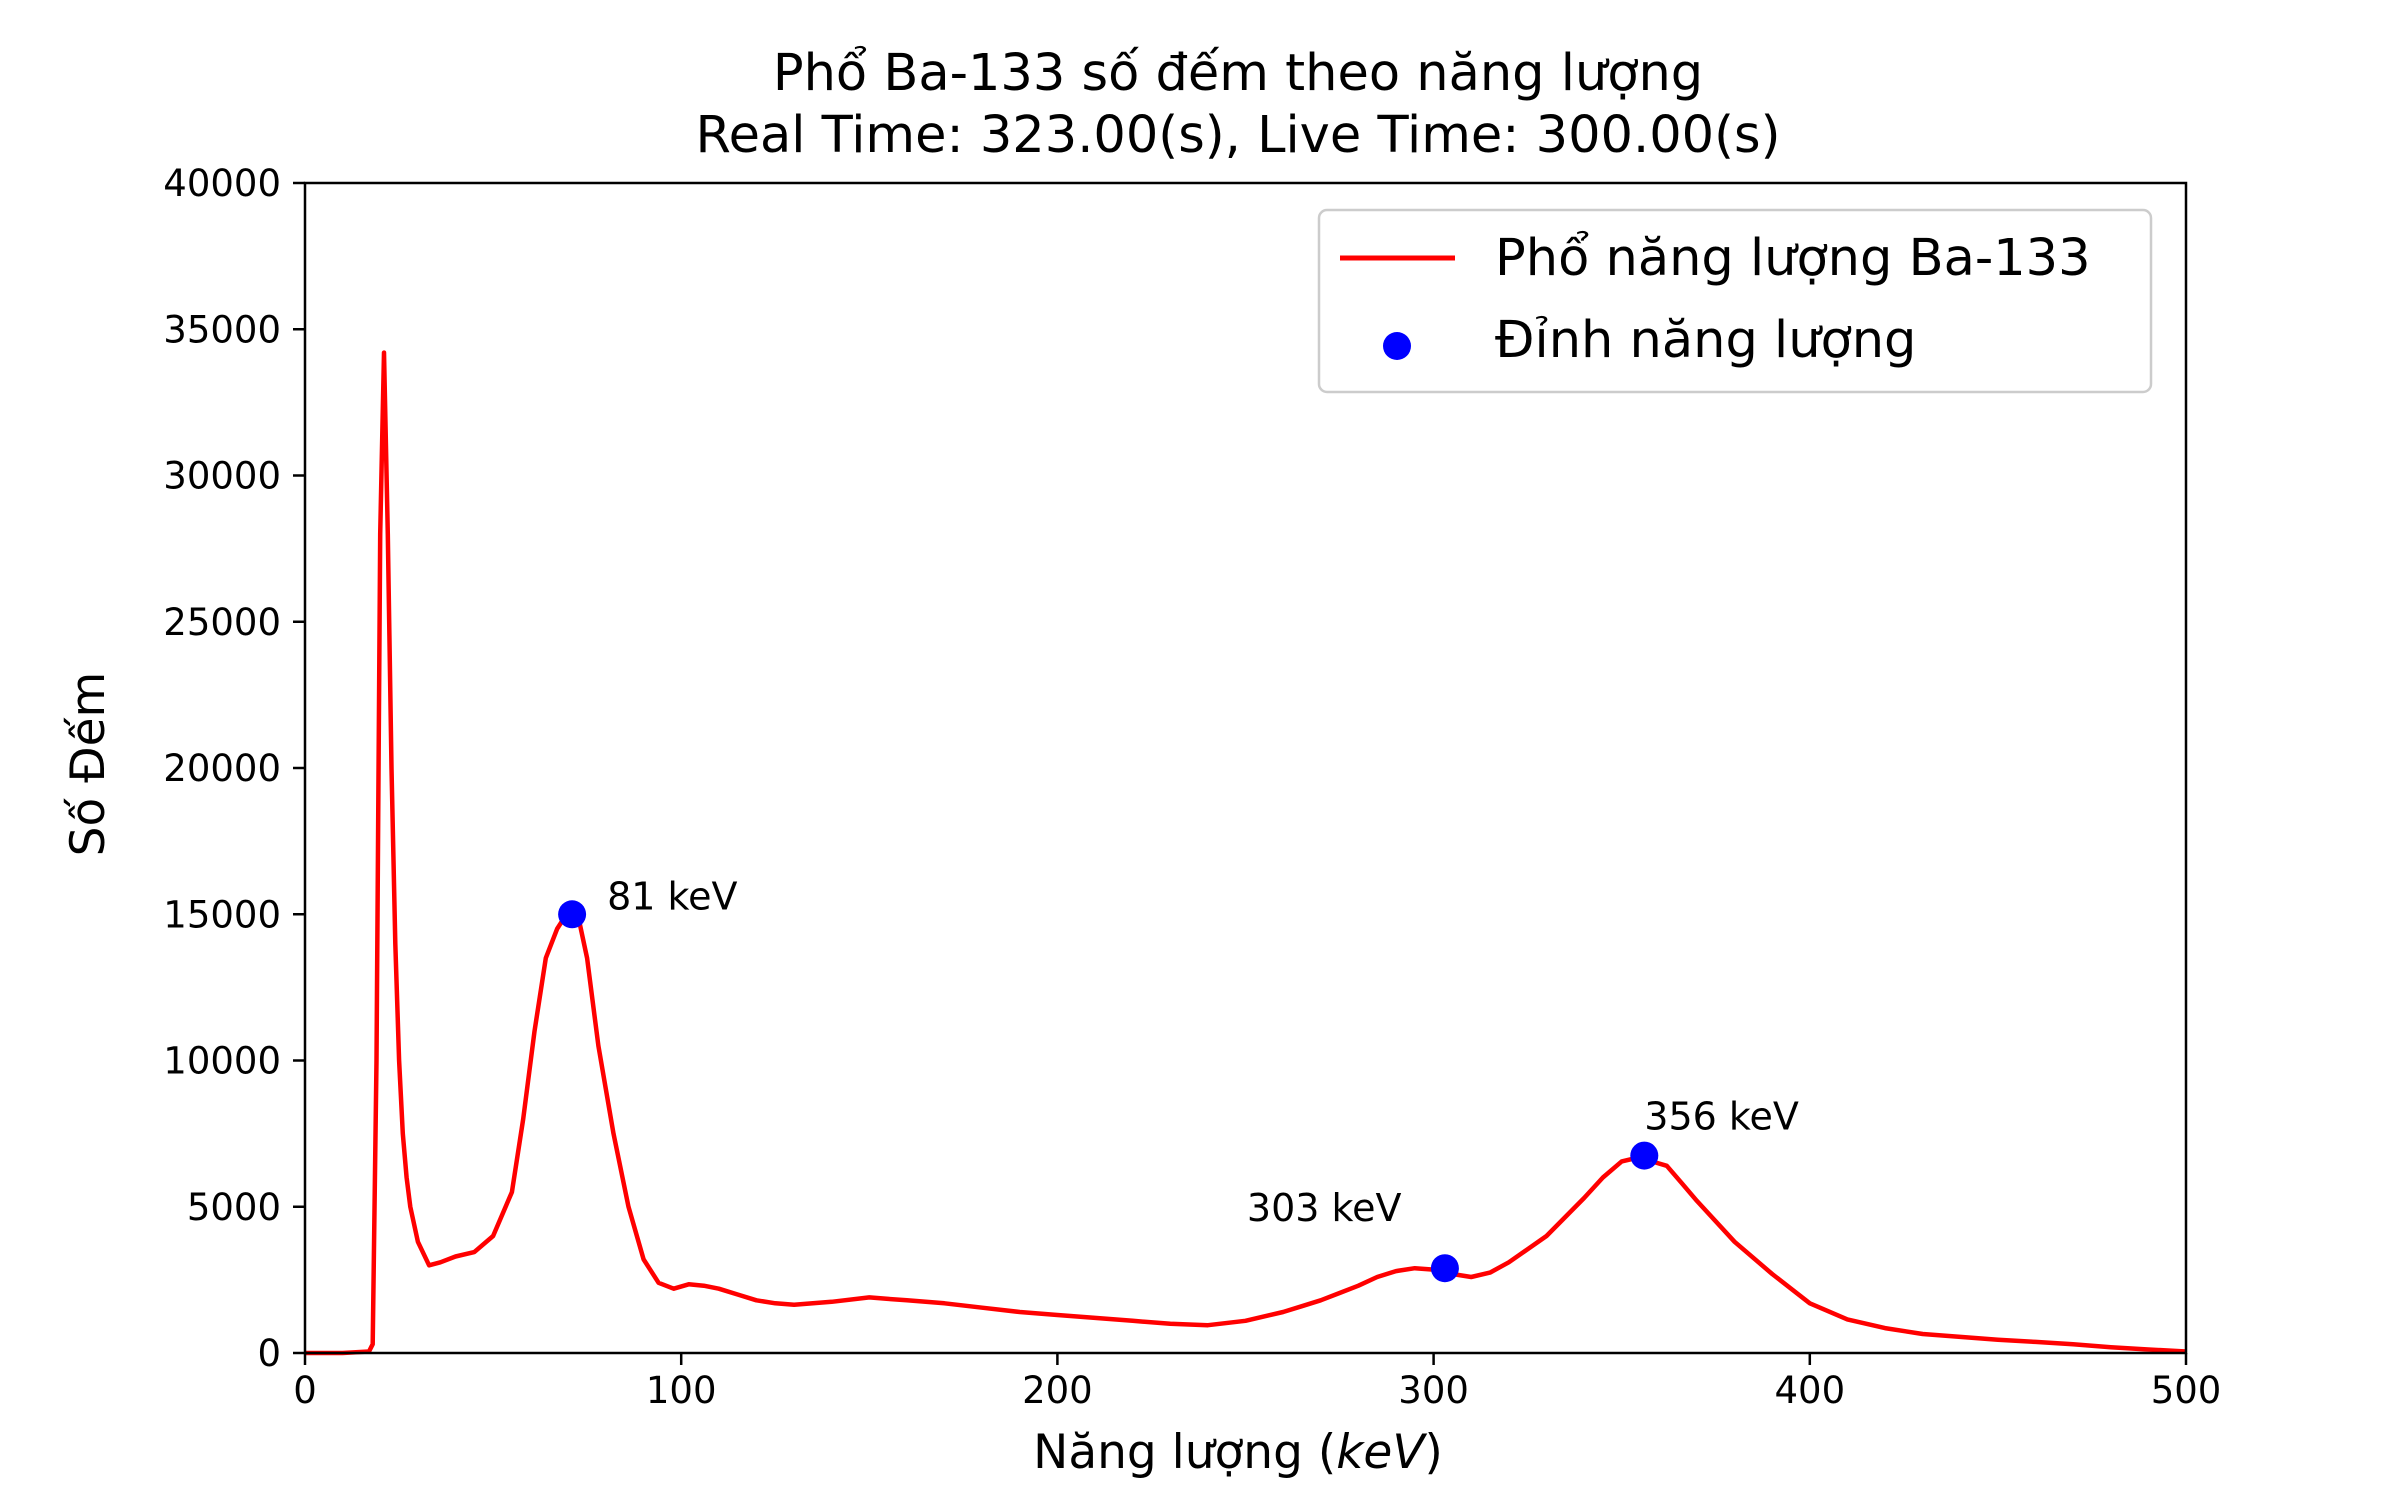 The image size is (2400, 1504). I want to click on legend-frame, so click(1735, 301).